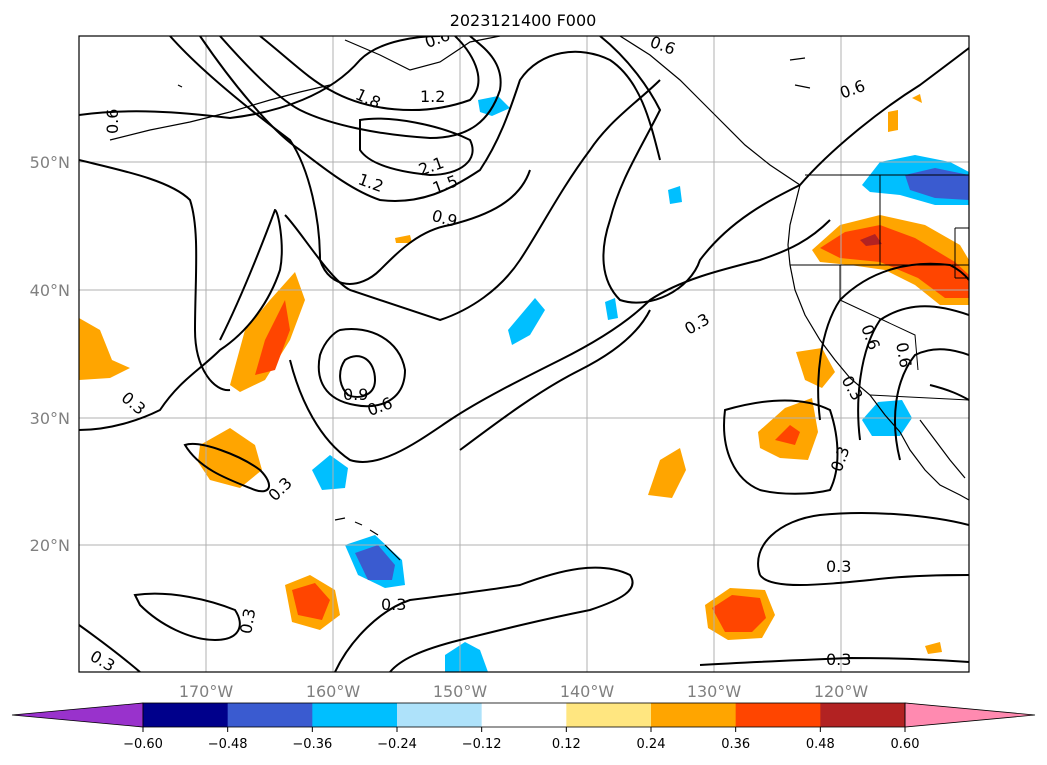 This screenshot has height=765, width=1047. Describe the element at coordinates (919, 397) in the screenshot. I see `border-us-mexico` at that location.